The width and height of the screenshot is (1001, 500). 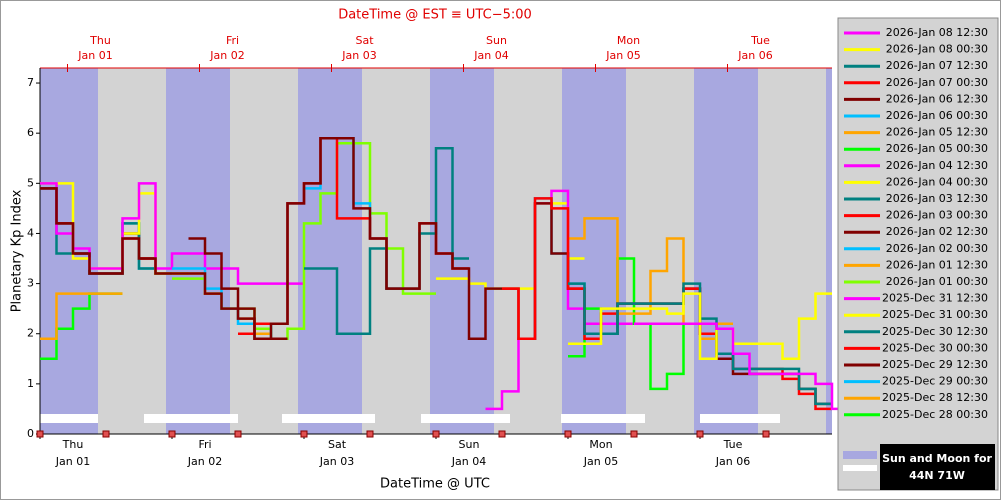 I want to click on legend-label: 2025-Dec 29 12:30, so click(x=935, y=364).